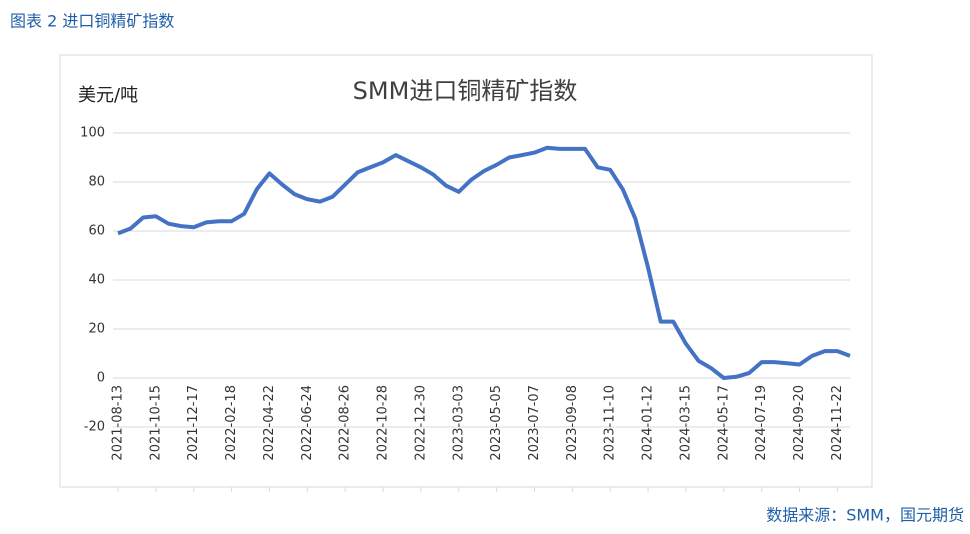 This screenshot has width=970, height=534. What do you see at coordinates (648, 423) in the screenshot?
I see `x-tick-label: 2024-01-12` at bounding box center [648, 423].